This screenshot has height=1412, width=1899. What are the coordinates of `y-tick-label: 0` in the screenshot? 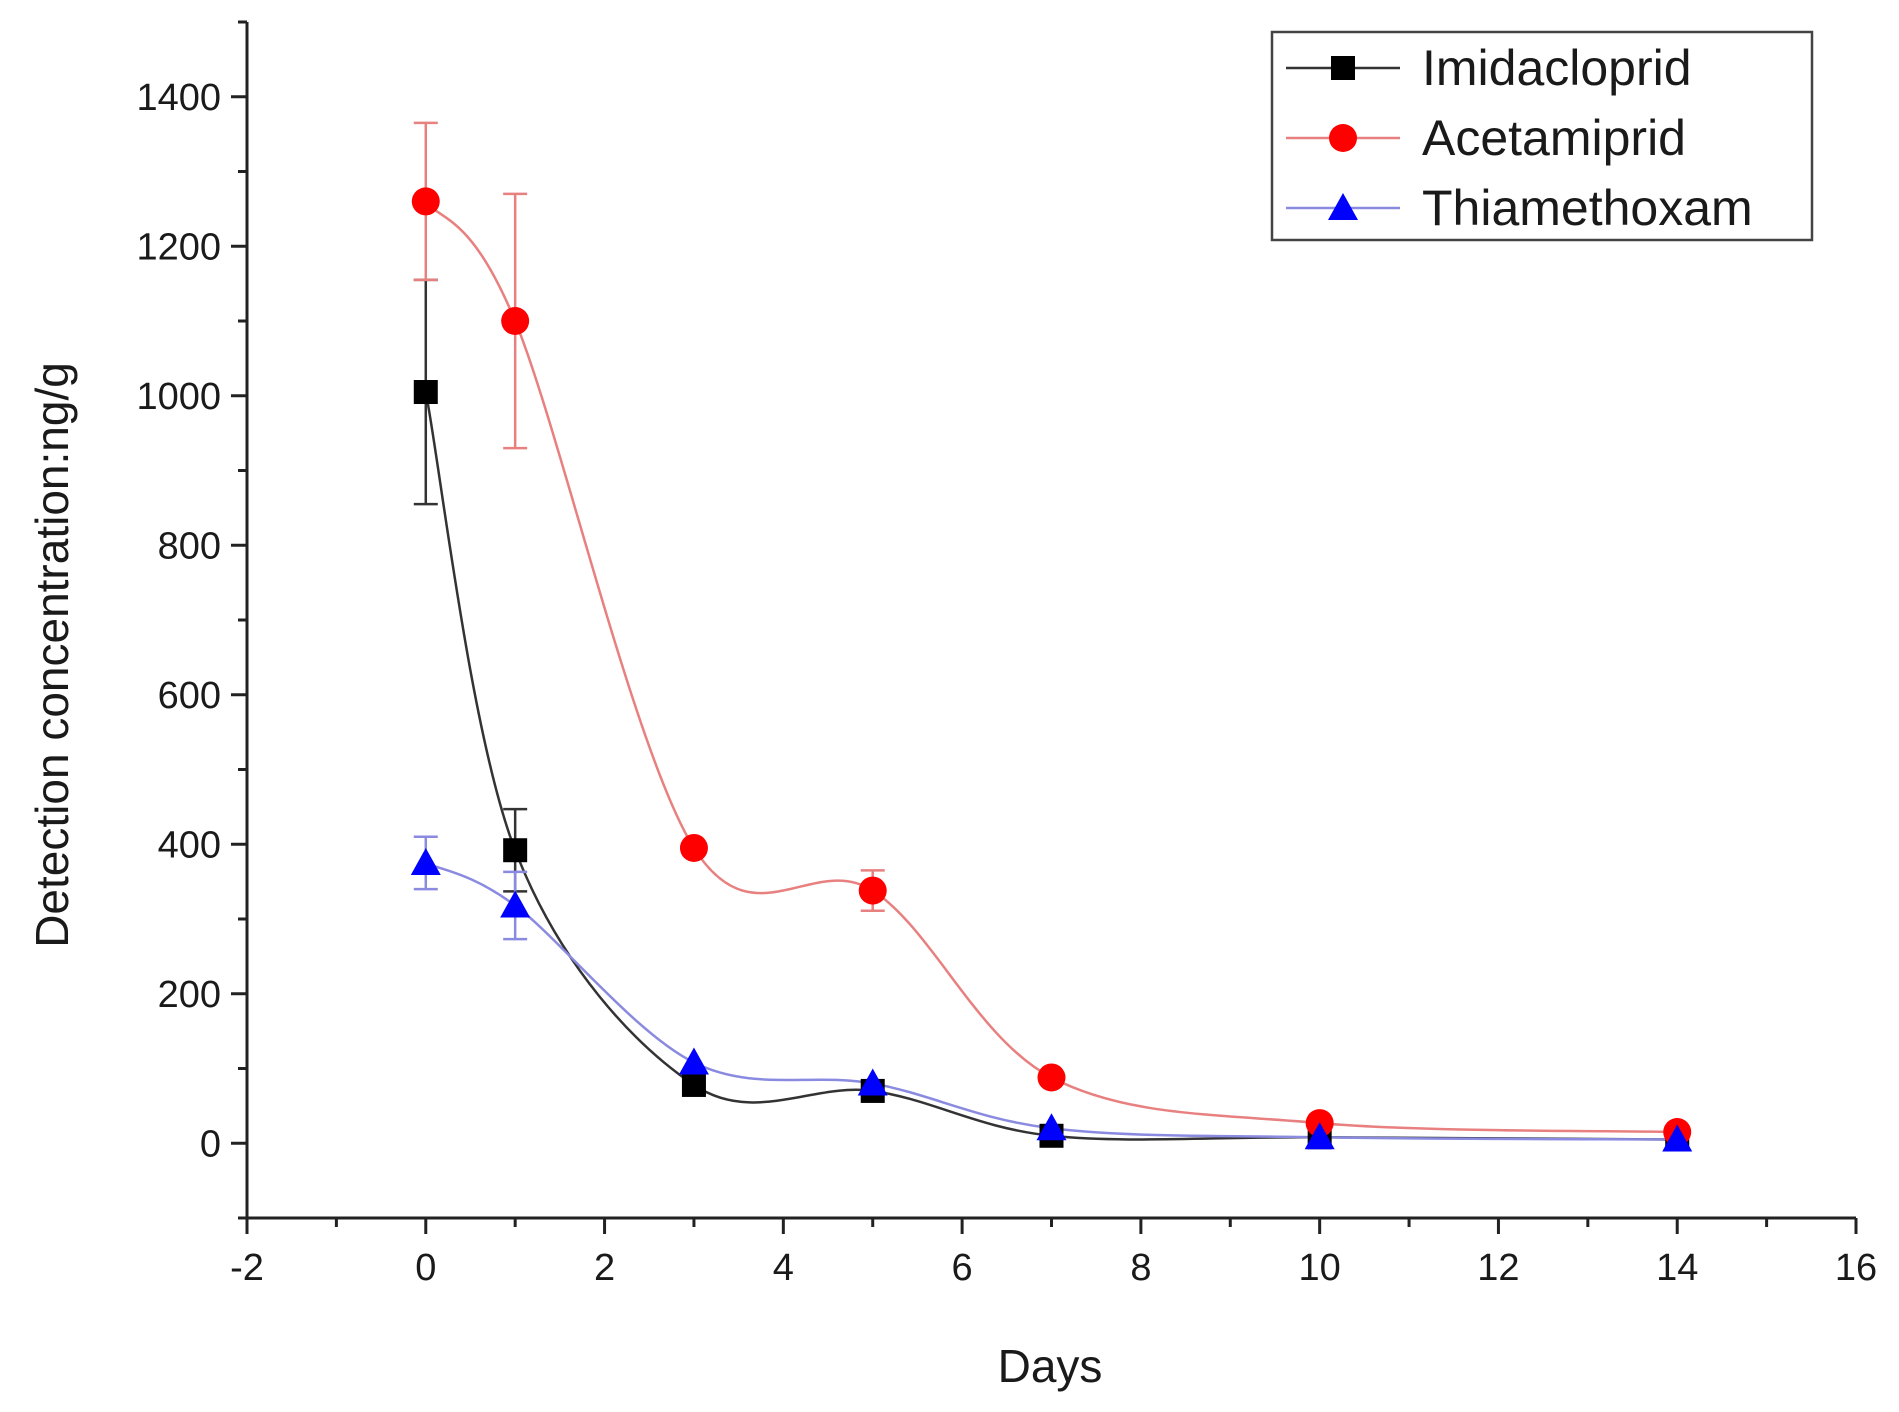 It's located at (210, 1144).